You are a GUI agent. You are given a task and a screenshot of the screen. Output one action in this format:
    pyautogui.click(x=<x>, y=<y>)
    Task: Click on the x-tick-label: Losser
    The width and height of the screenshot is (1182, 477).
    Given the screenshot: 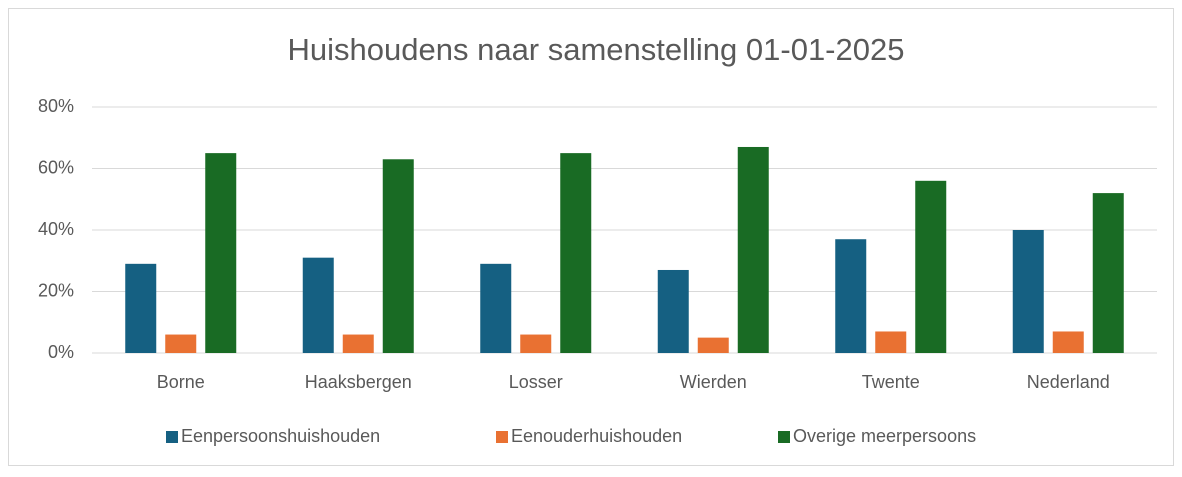 What is the action you would take?
    pyautogui.click(x=536, y=382)
    